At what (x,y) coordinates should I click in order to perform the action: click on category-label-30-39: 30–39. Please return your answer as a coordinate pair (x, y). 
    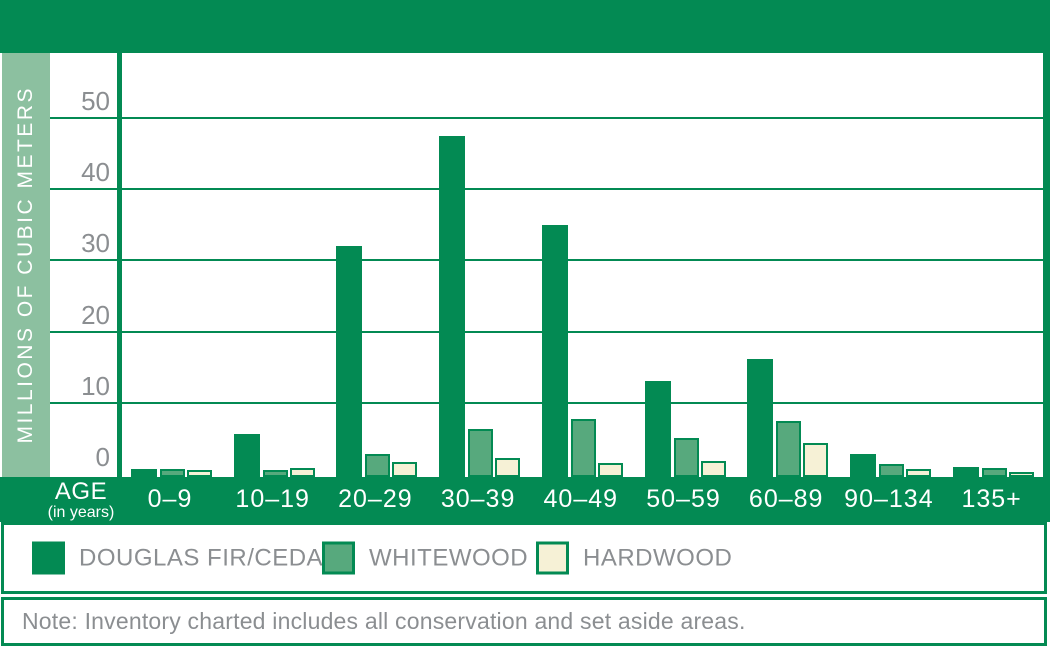
    Looking at the image, I should click on (478, 499).